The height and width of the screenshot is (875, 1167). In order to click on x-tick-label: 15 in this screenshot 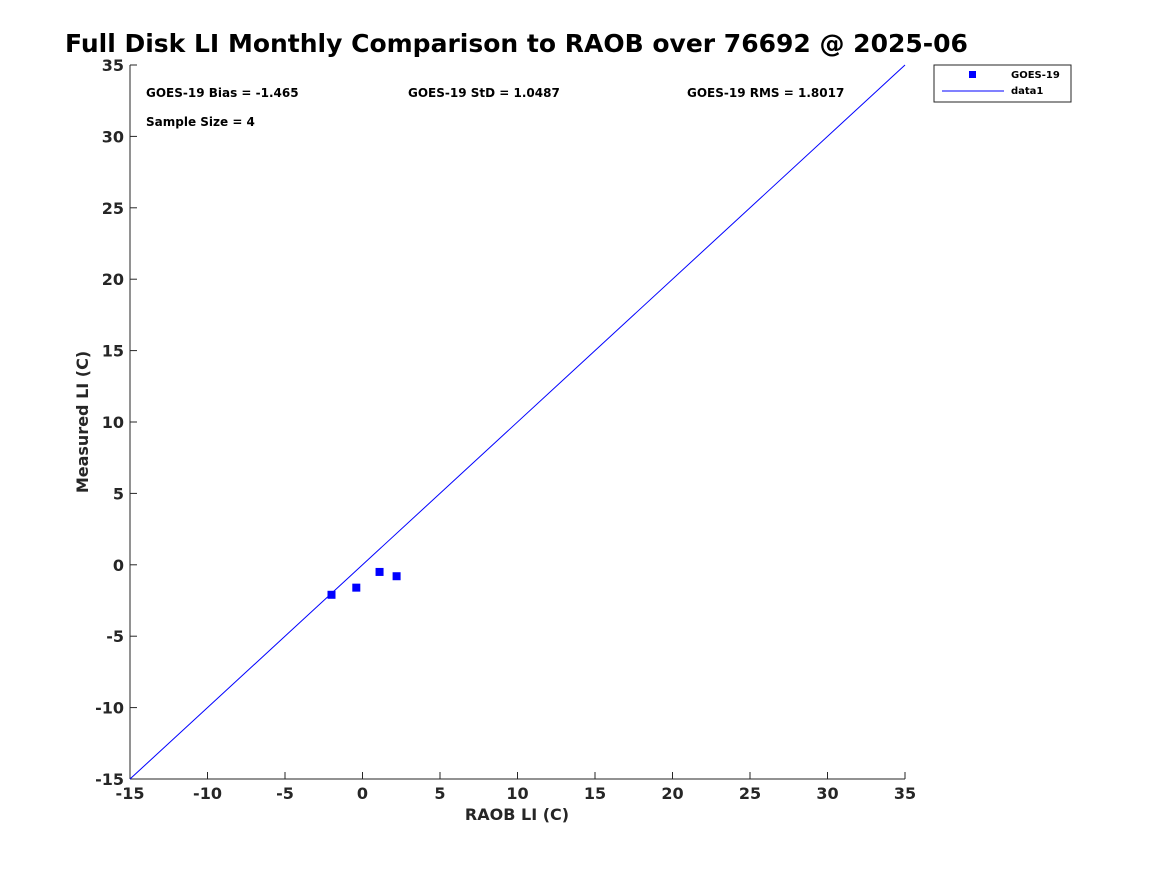, I will do `click(595, 793)`.